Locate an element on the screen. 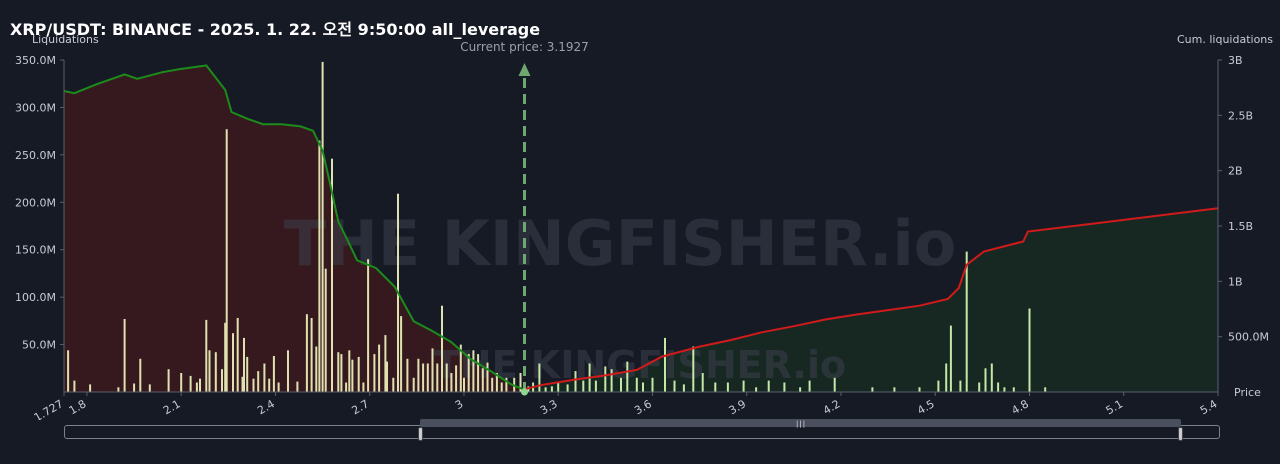 The image size is (1280, 464). current-price-dot is located at coordinates (525, 392).